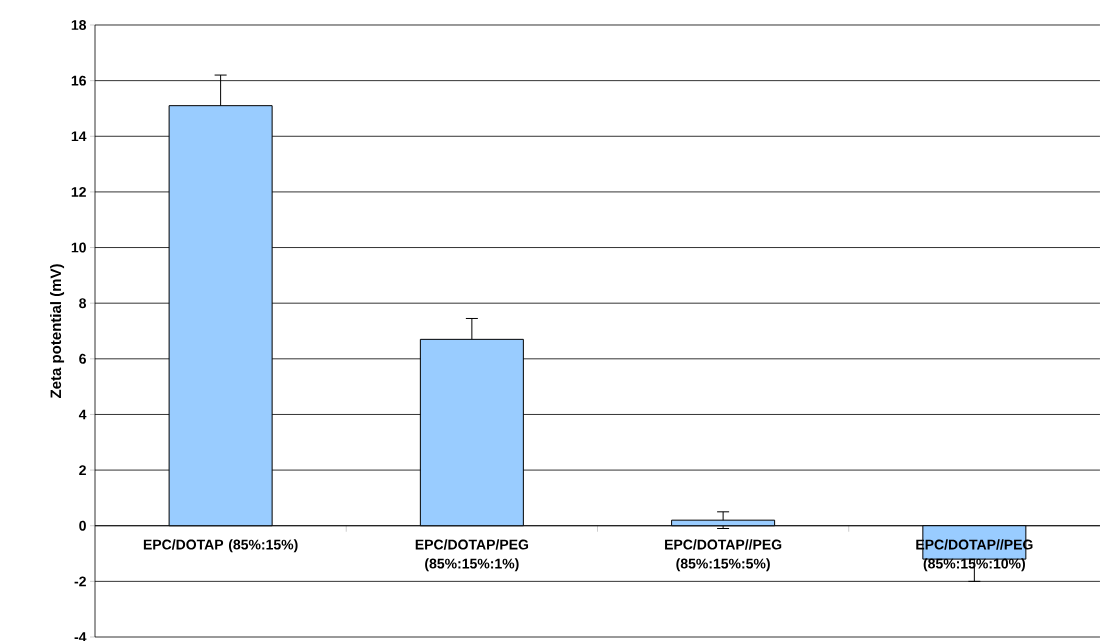 Image resolution: width=1110 pixels, height=641 pixels. I want to click on y-tick-label: 16, so click(78, 80).